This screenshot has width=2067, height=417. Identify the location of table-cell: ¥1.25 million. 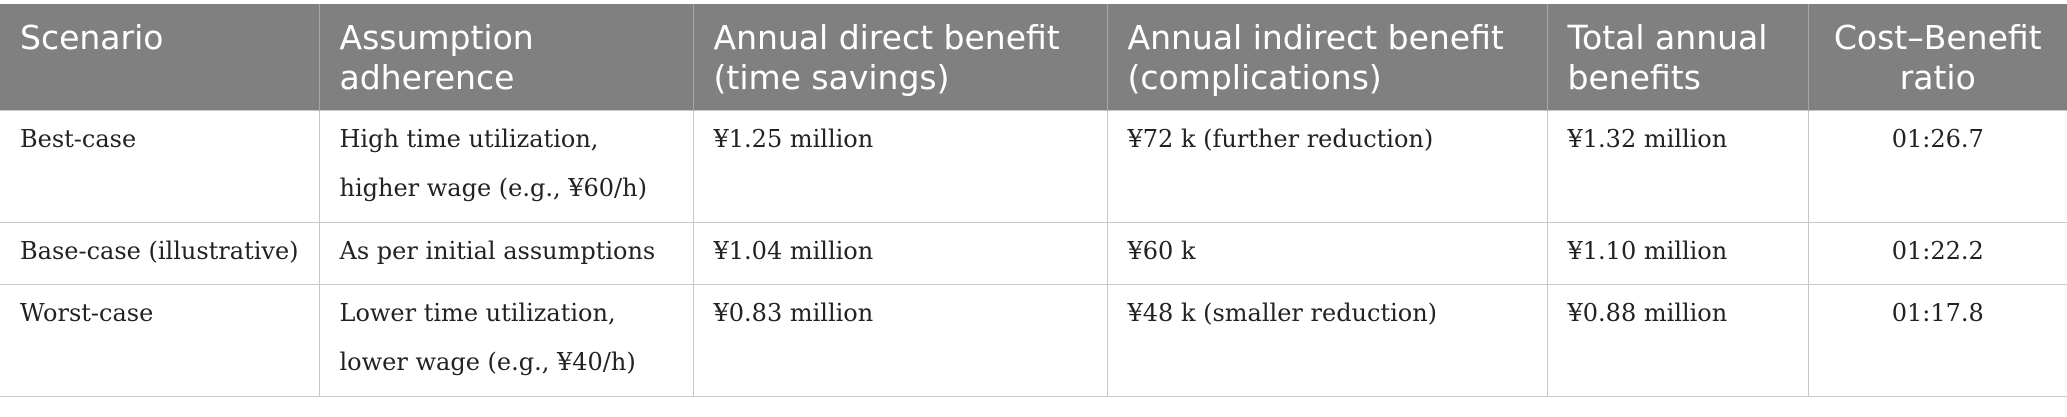
(900, 166).